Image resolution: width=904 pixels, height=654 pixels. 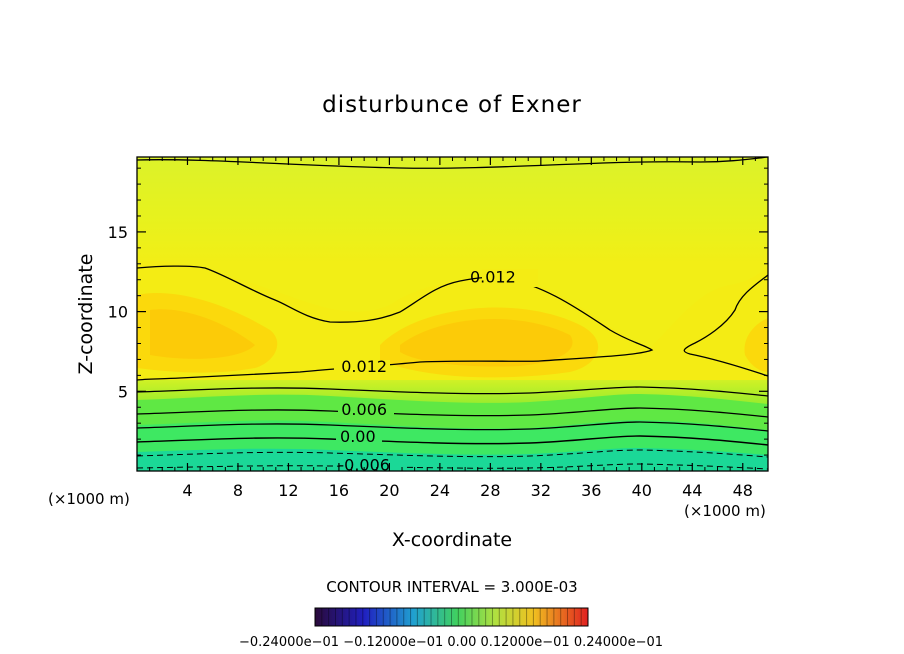 What do you see at coordinates (486, 342) in the screenshot?
I see `region-core-mid` at bounding box center [486, 342].